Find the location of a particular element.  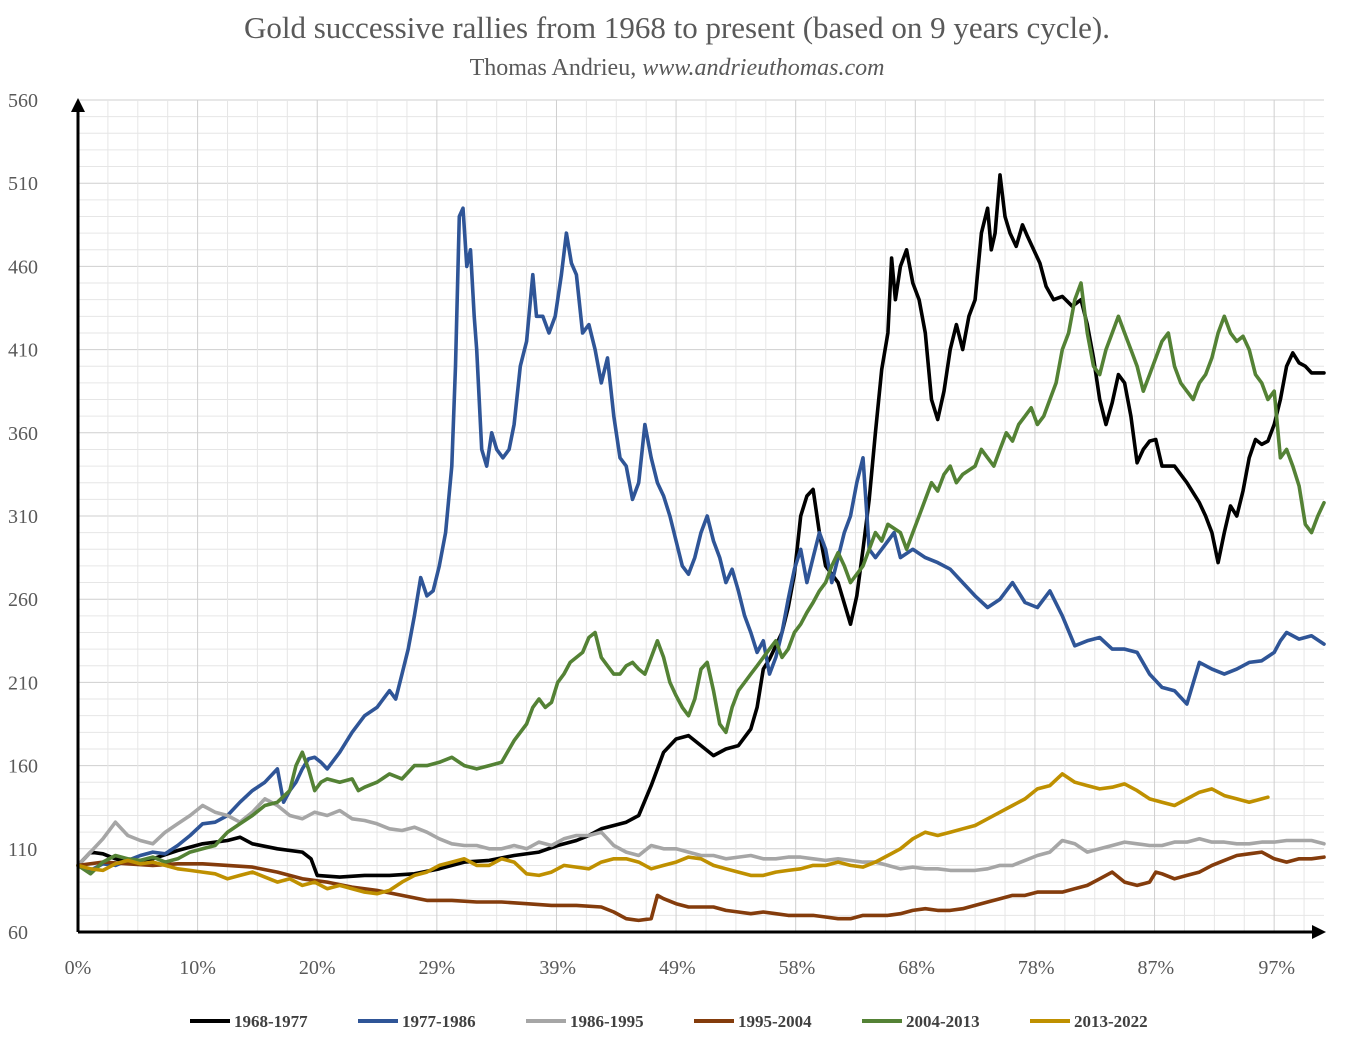

legend-label-2013-2022: 2013-2022 is located at coordinates (1111, 1021).